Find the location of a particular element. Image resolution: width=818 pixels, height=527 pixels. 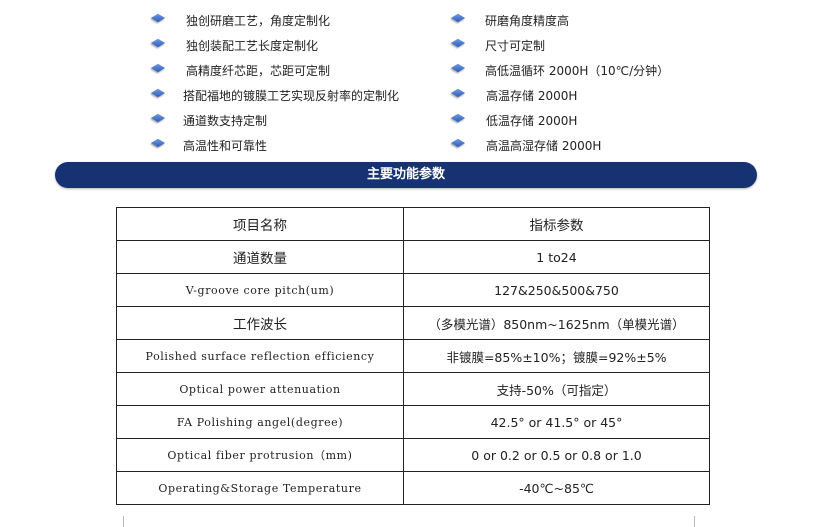

param-value: 127&250&500&750 is located at coordinates (556, 290).